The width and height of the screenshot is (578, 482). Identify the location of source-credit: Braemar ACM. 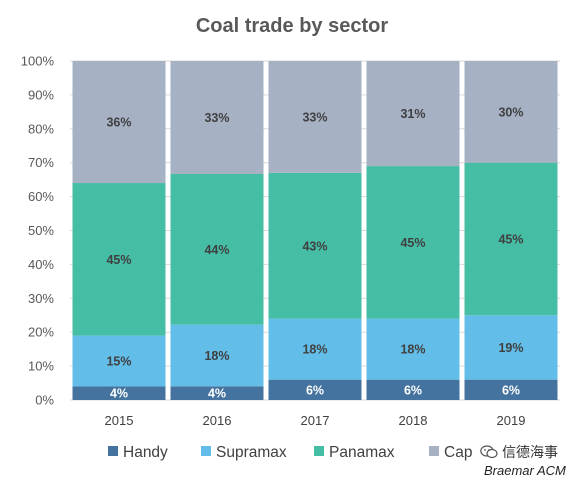
(525, 470).